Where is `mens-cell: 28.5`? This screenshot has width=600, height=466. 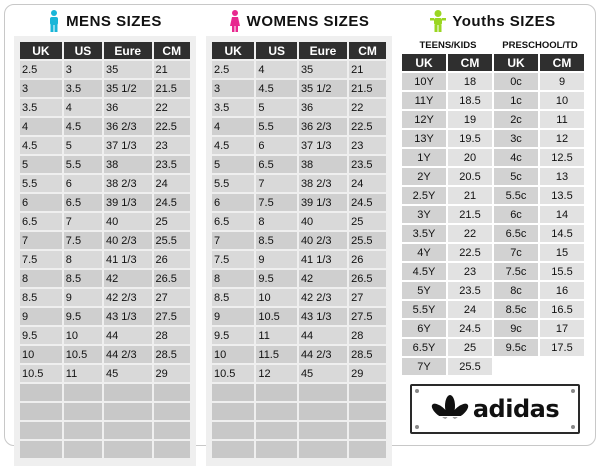 mens-cell: 28.5 is located at coordinates (171, 354).